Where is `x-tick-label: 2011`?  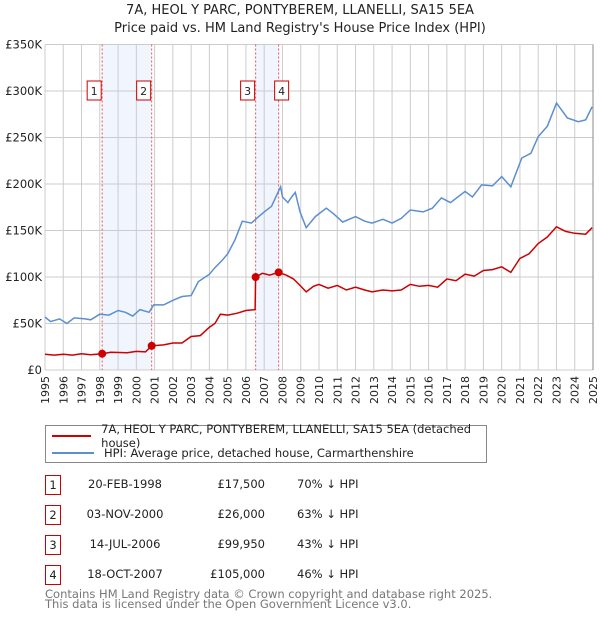
x-tick-label: 2011 is located at coordinates (337, 390).